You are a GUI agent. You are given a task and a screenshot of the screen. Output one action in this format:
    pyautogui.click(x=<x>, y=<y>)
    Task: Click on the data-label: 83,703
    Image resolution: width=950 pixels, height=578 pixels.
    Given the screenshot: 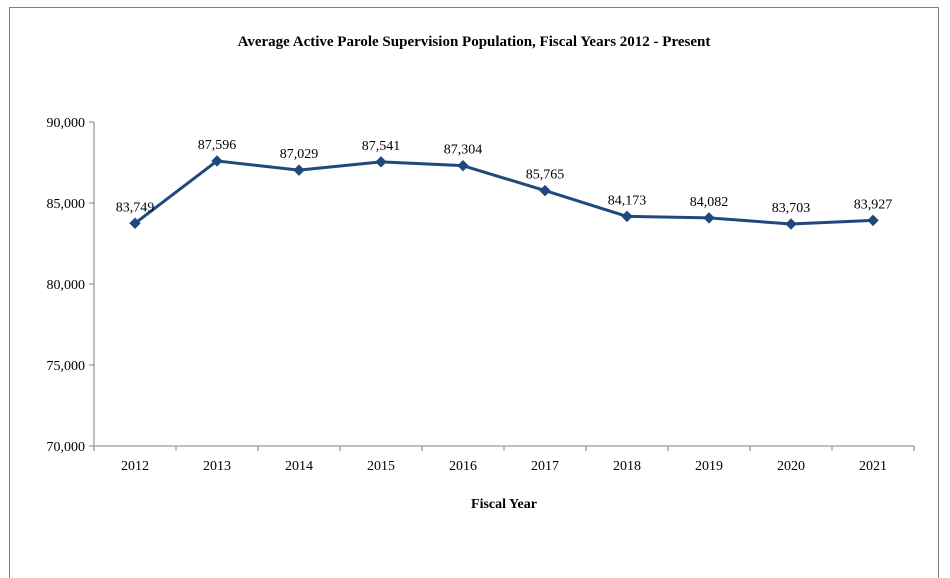 What is the action you would take?
    pyautogui.click(x=791, y=208)
    